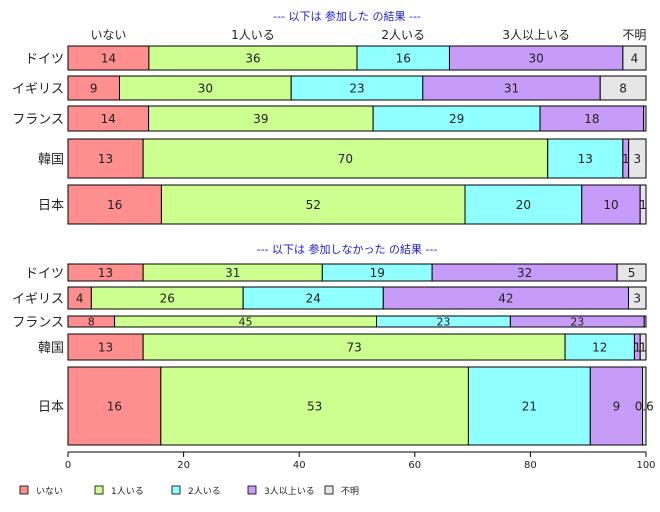 This screenshot has width=660, height=512. Describe the element at coordinates (246, 322) in the screenshot. I see `segment-value: 45` at that location.